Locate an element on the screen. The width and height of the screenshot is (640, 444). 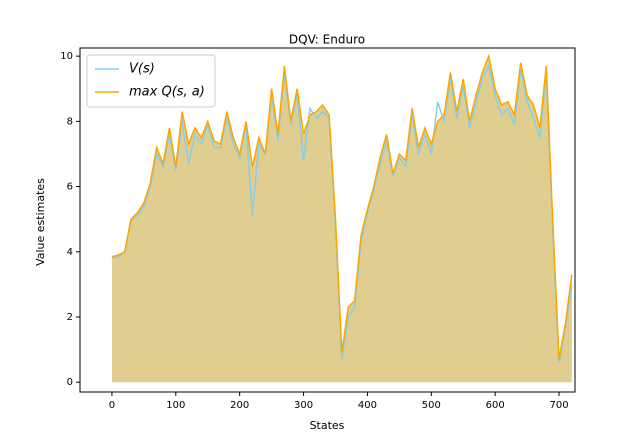
y-tick-label: 6 is located at coordinates (70, 187).